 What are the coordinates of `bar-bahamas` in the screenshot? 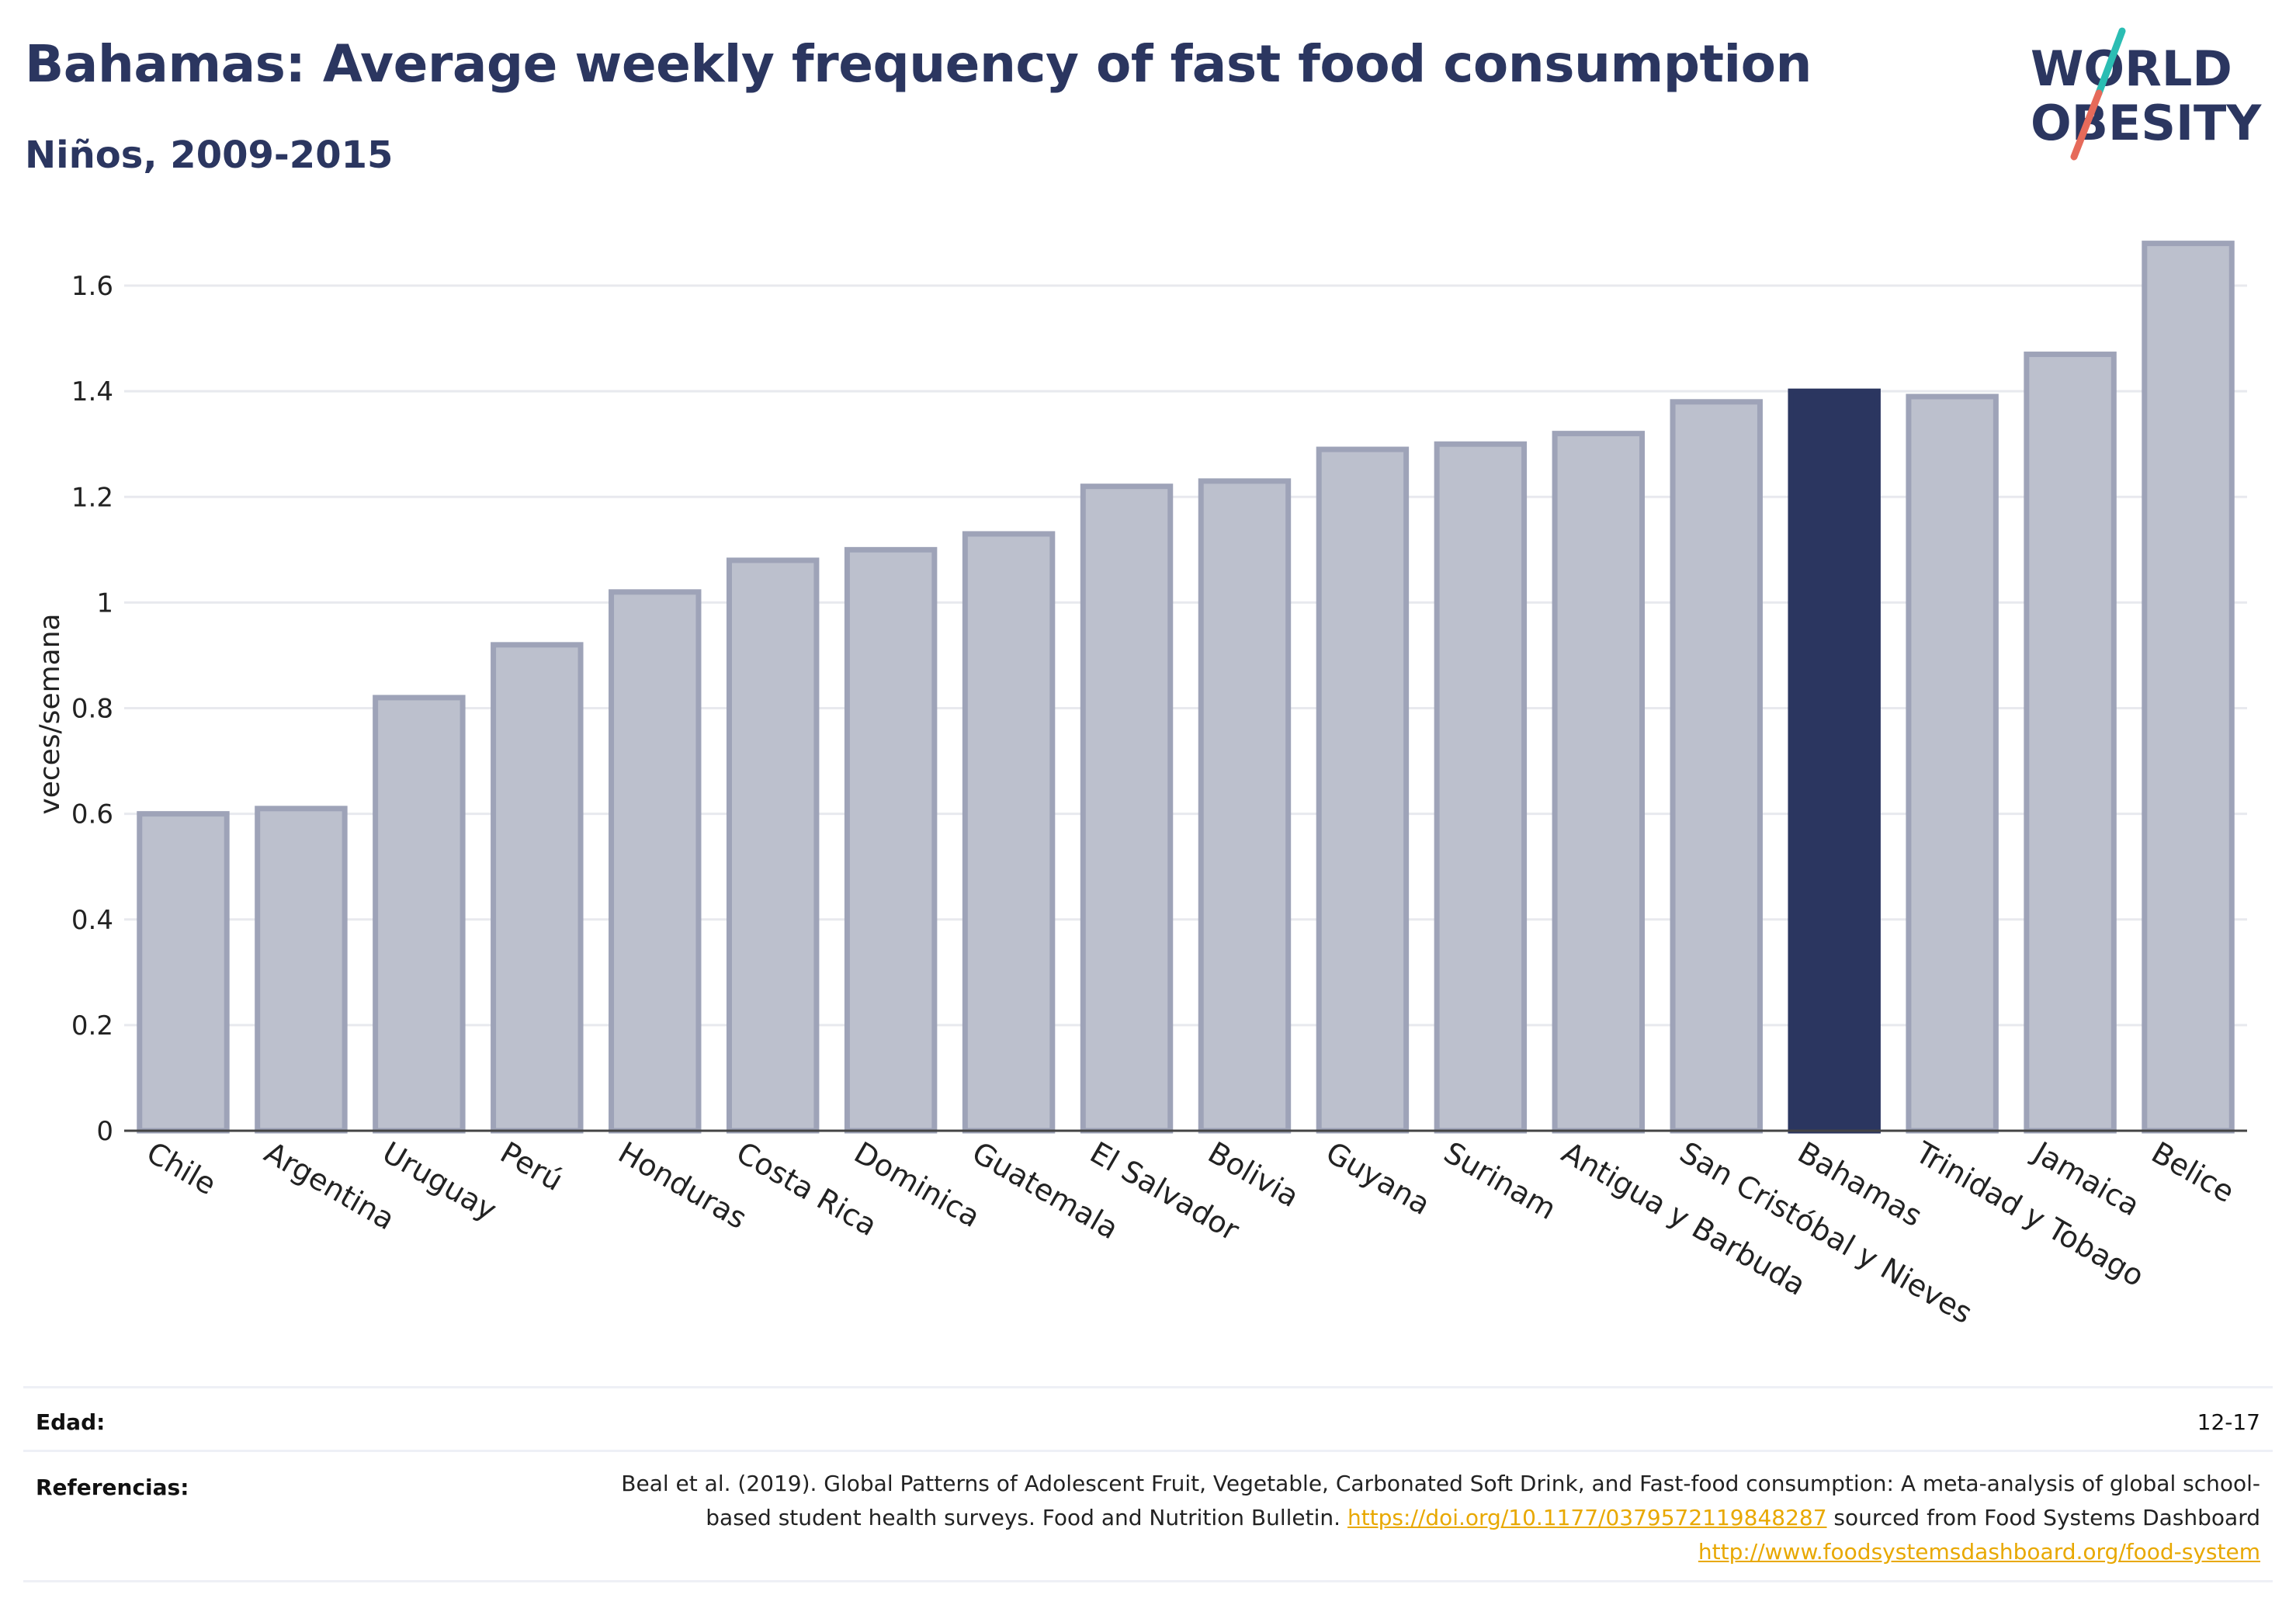 It's located at (1834, 761).